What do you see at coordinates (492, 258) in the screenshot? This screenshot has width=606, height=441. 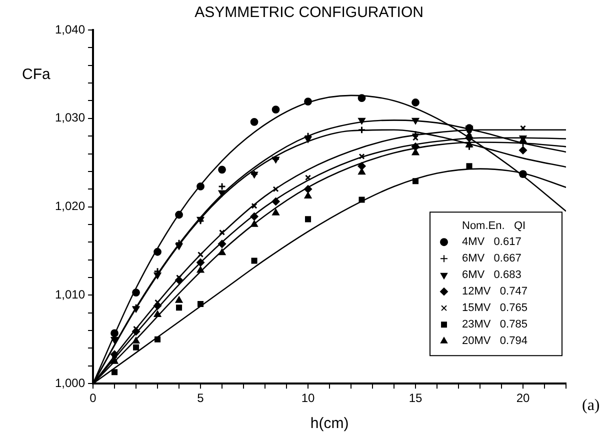 I see `legend-label: 6MV 0.667` at bounding box center [492, 258].